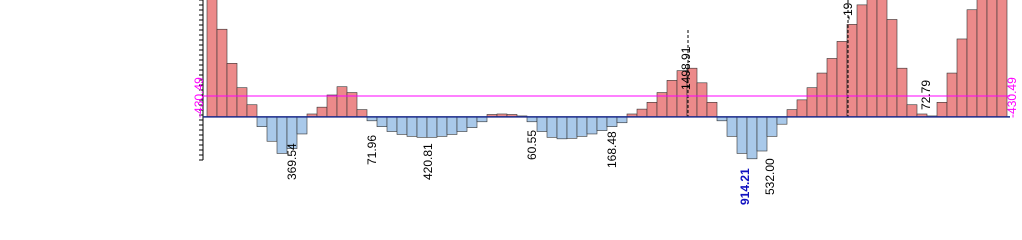 This screenshot has width=1022, height=240. I want to click on value-label: 420.81, so click(428, 161).